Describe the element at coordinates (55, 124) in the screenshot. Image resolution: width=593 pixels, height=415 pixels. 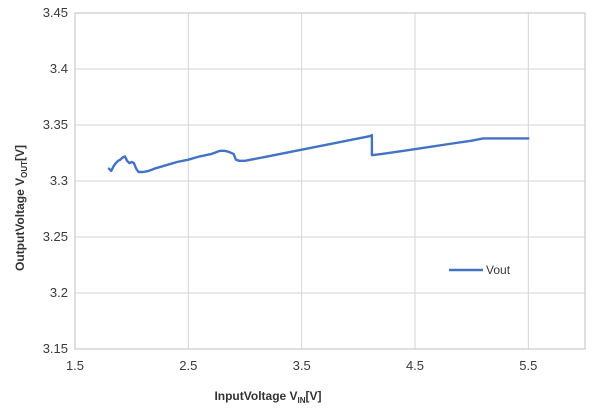
I see `y-tick-label: 3.35` at that location.